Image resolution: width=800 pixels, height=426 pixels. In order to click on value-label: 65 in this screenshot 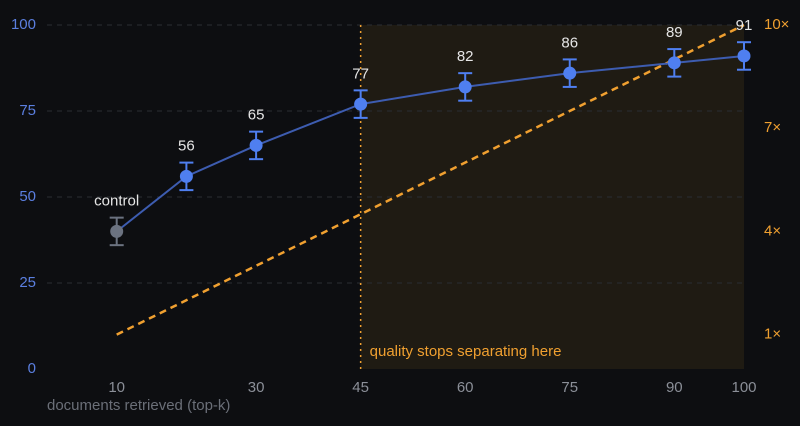, I will do `click(256, 115)`.